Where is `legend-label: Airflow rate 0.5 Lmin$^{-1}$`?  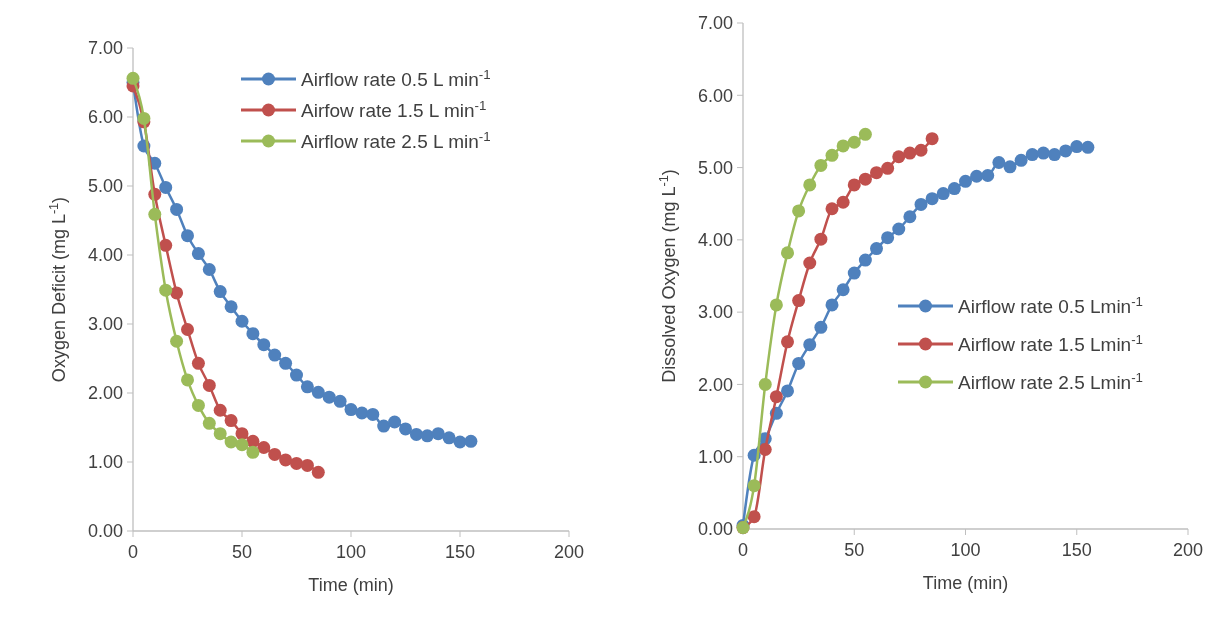 legend-label: Airflow rate 0.5 Lmin$^{-1}$ is located at coordinates (1051, 305).